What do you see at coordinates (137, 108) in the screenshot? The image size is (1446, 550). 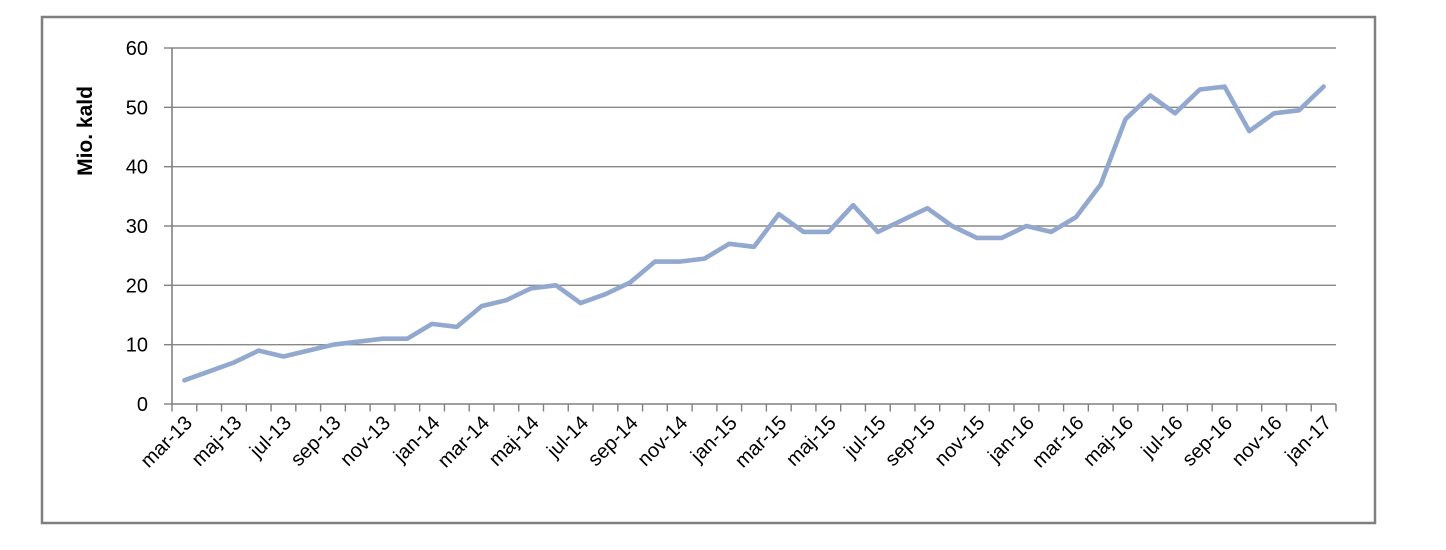 I see `y-tick-label: 50` at bounding box center [137, 108].